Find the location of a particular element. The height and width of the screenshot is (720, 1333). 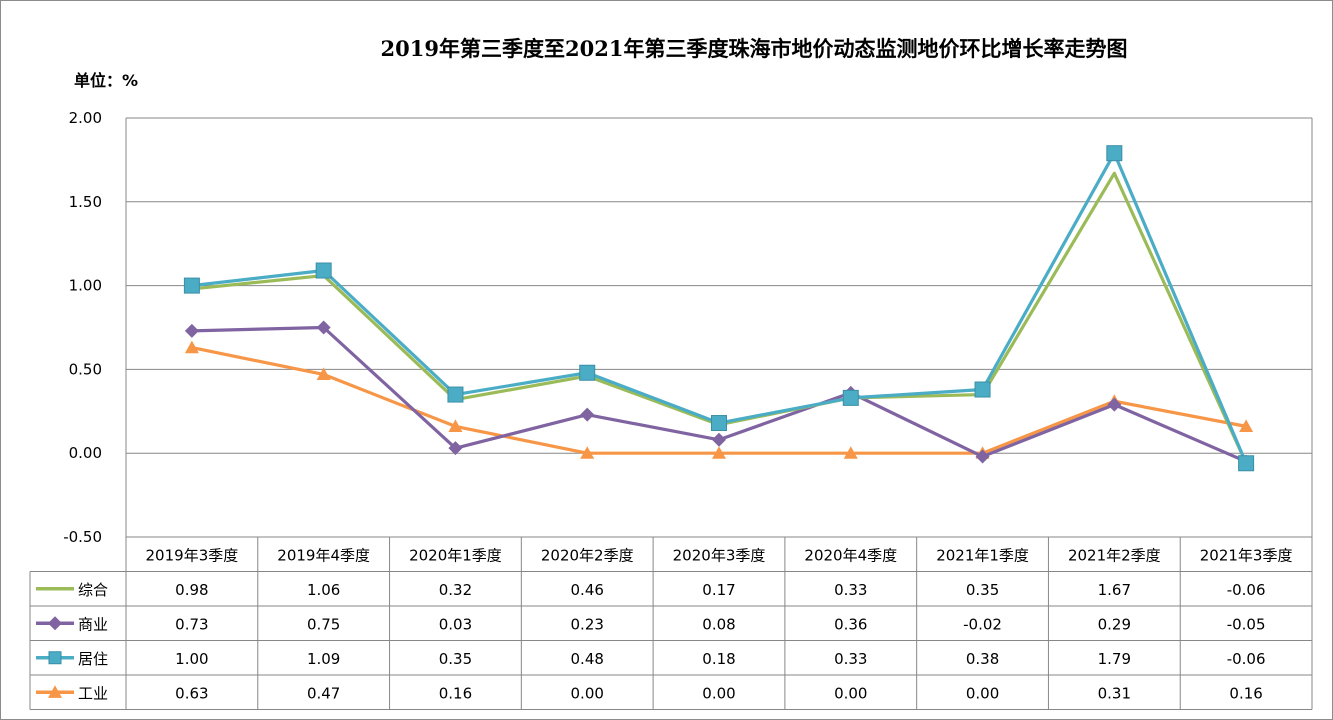

table-value: 1.79 is located at coordinates (1114, 659).